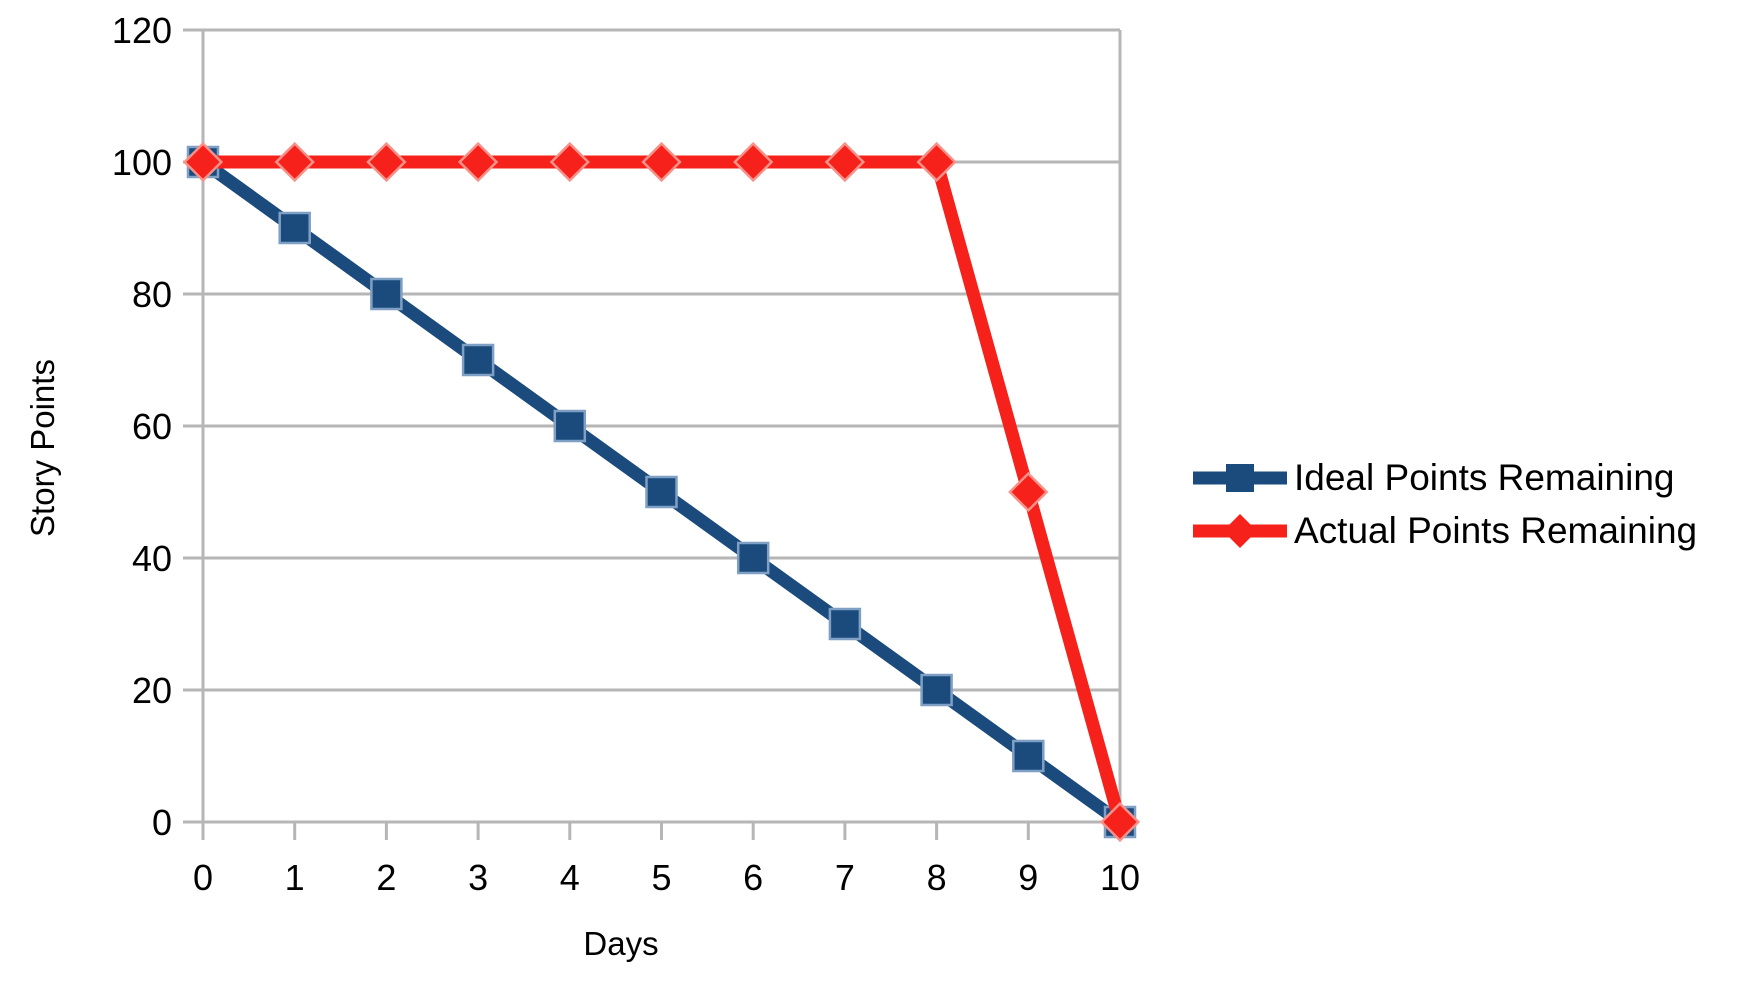  What do you see at coordinates (845, 877) in the screenshot?
I see `x-tick-label: 7` at bounding box center [845, 877].